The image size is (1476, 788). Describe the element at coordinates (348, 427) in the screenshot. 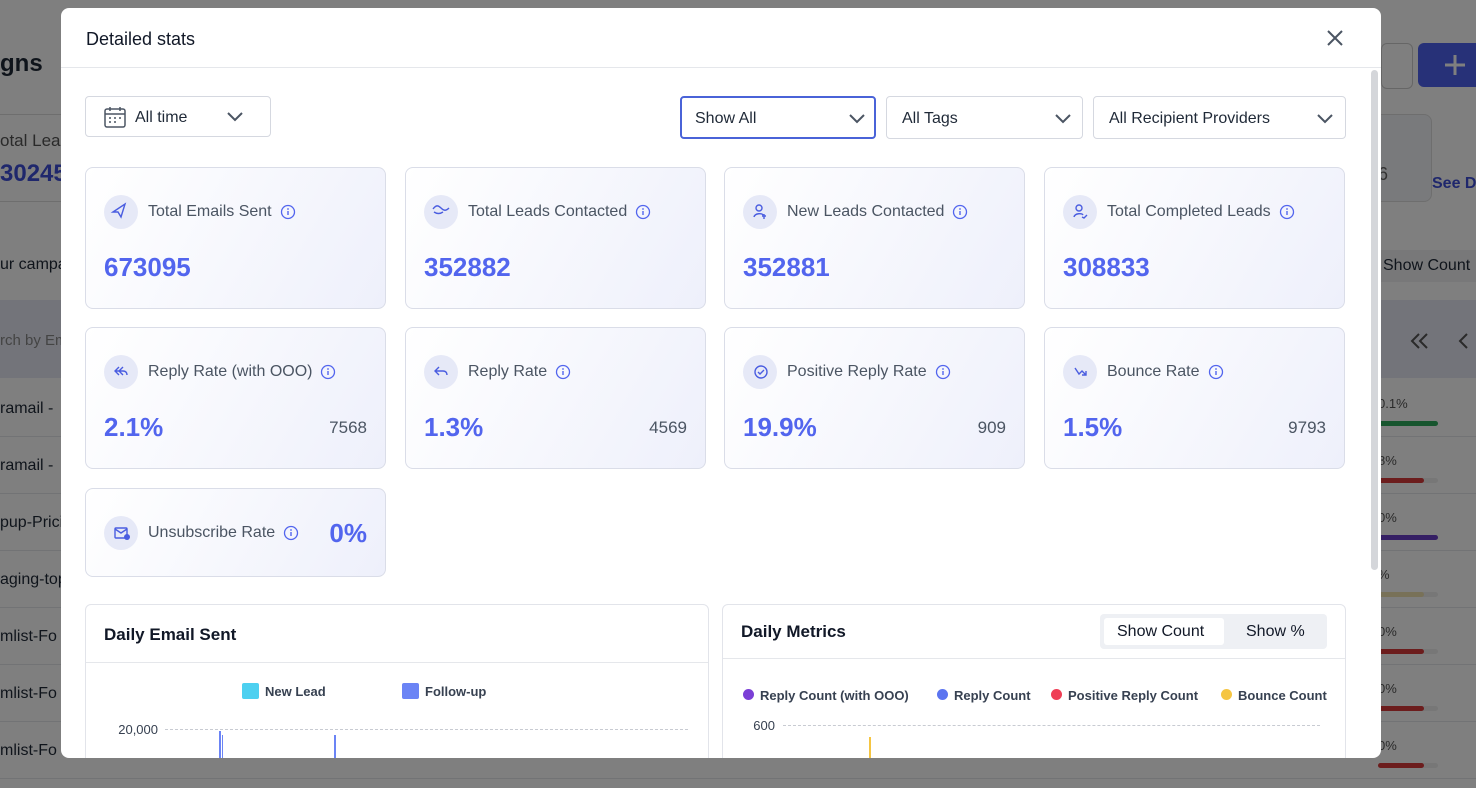

I see `card-count: 7568` at that location.